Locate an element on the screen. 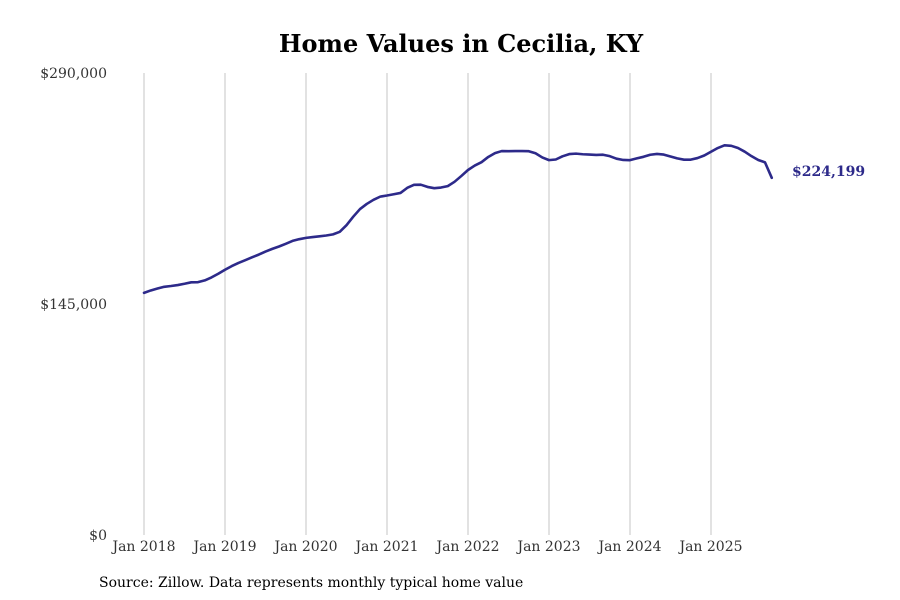  x-tick-label: Jan 2021 is located at coordinates (385, 547).